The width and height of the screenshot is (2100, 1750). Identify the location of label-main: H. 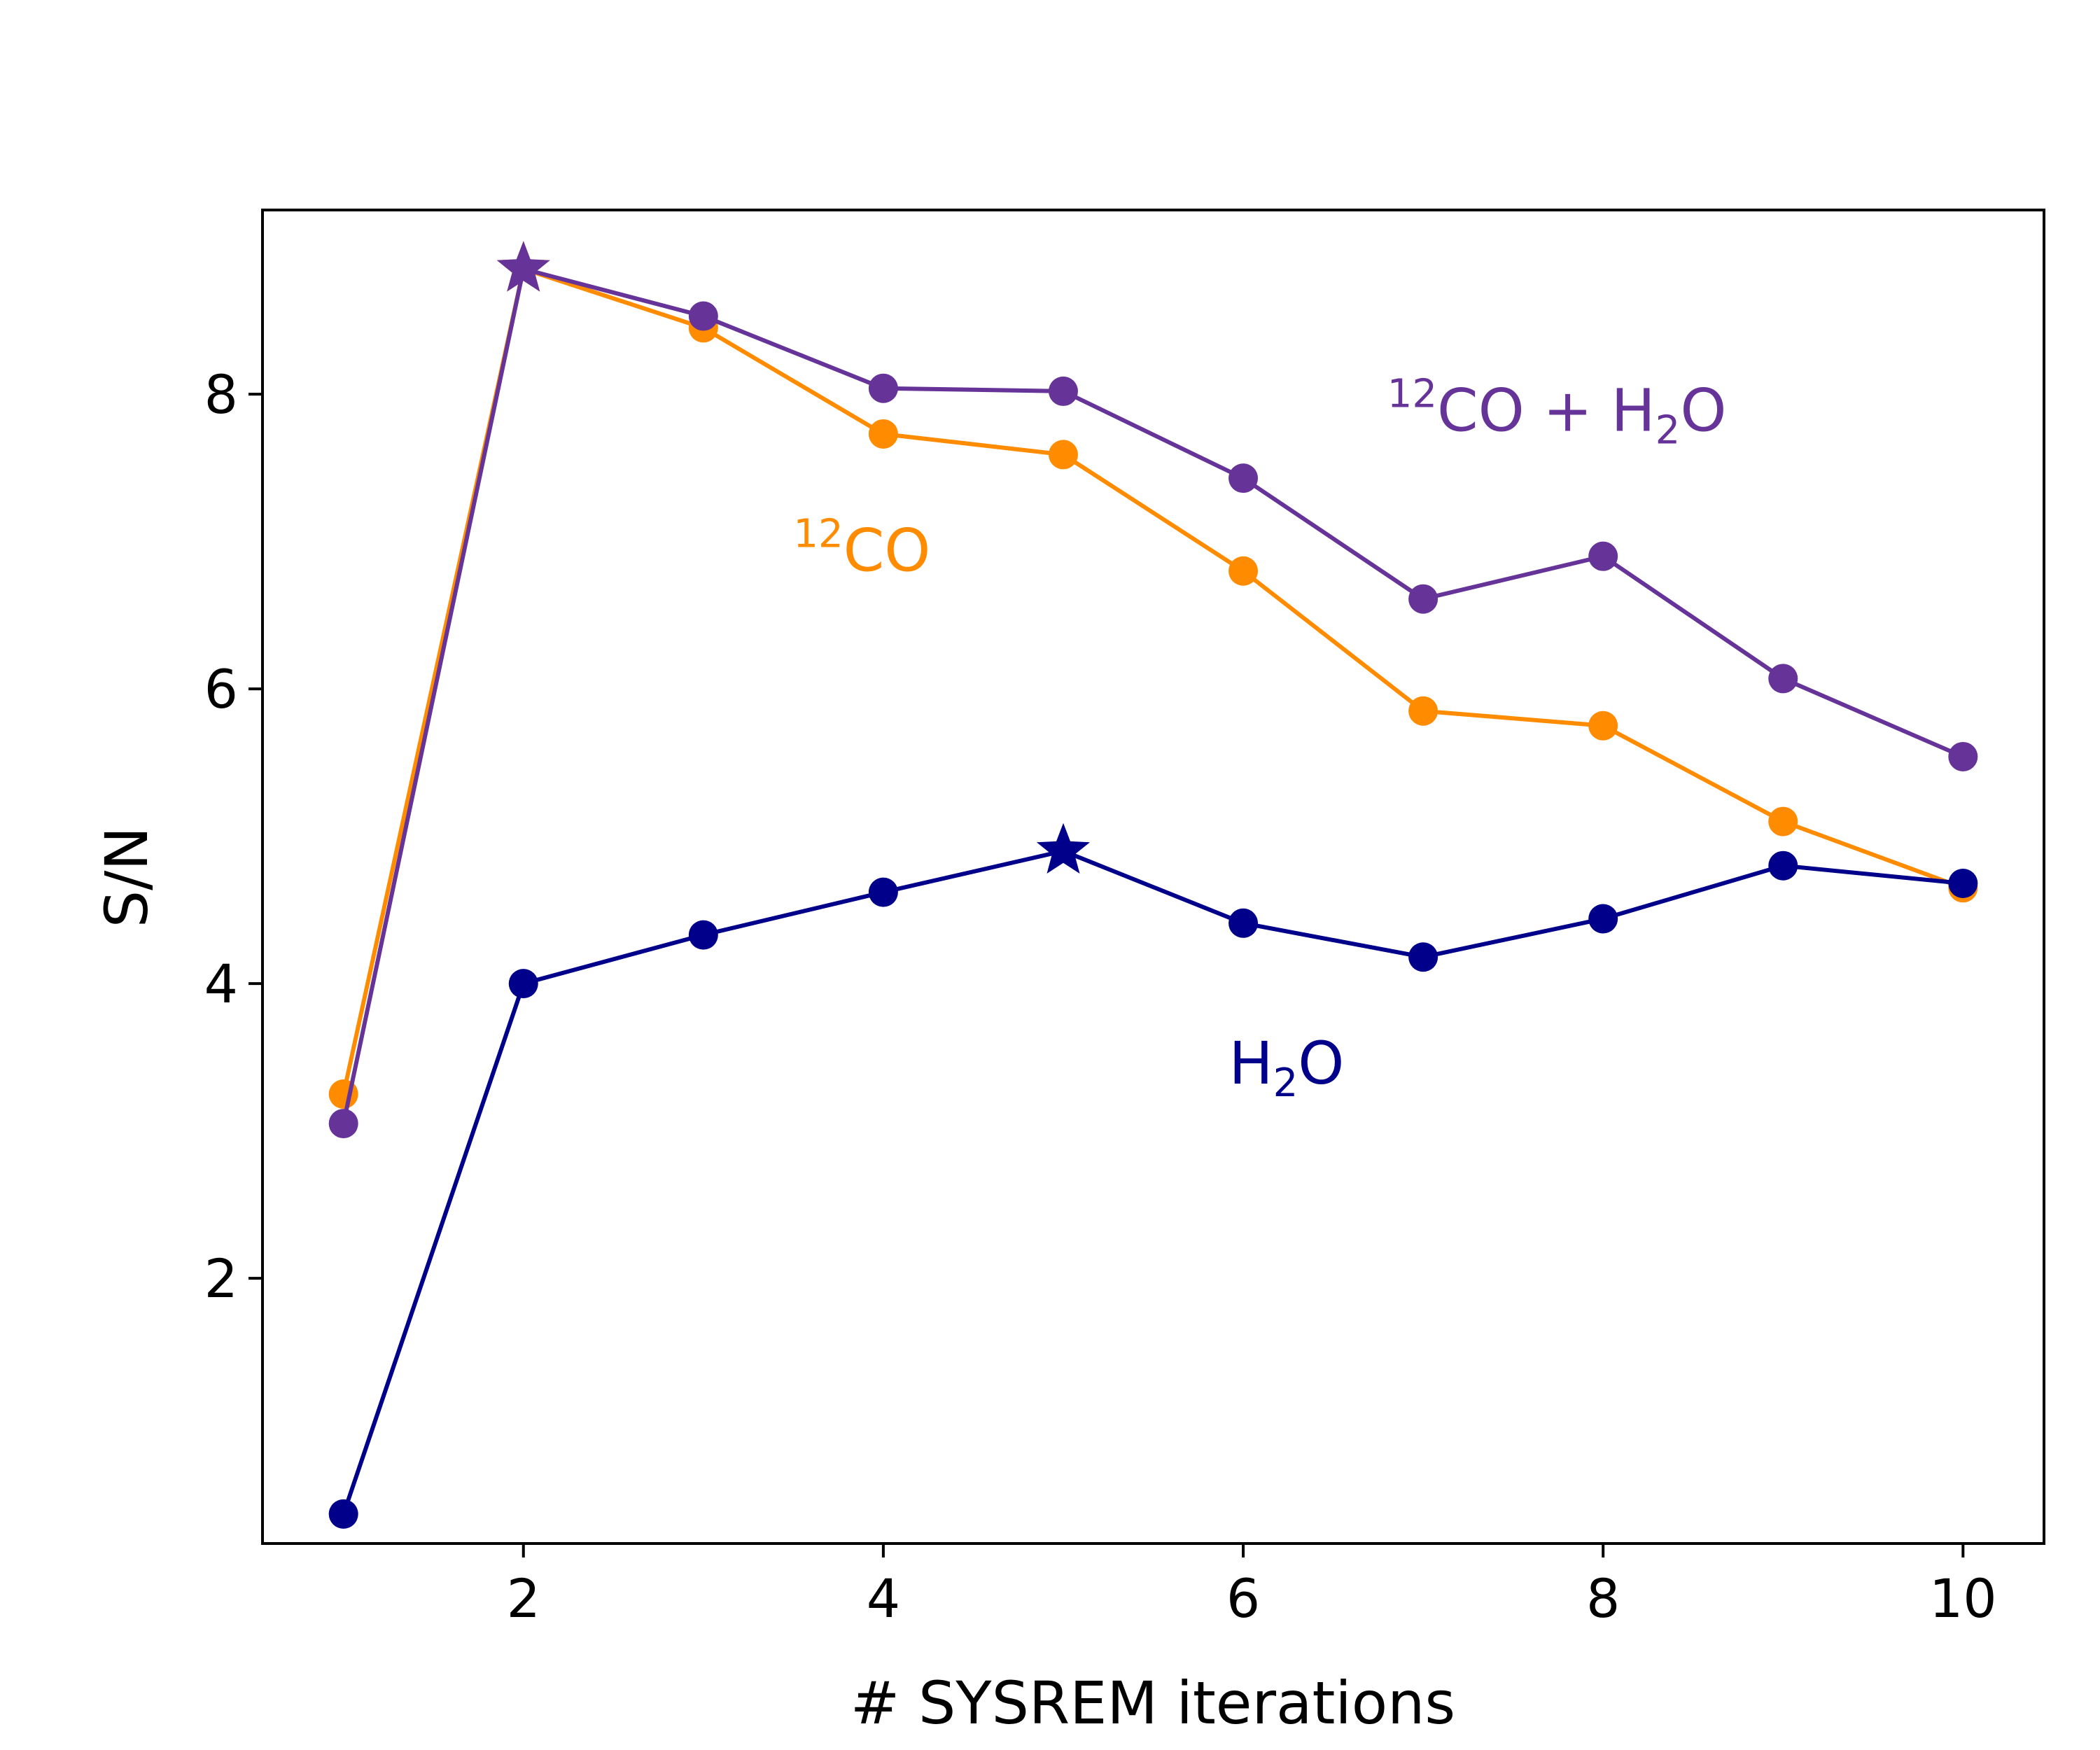
(1250, 1063).